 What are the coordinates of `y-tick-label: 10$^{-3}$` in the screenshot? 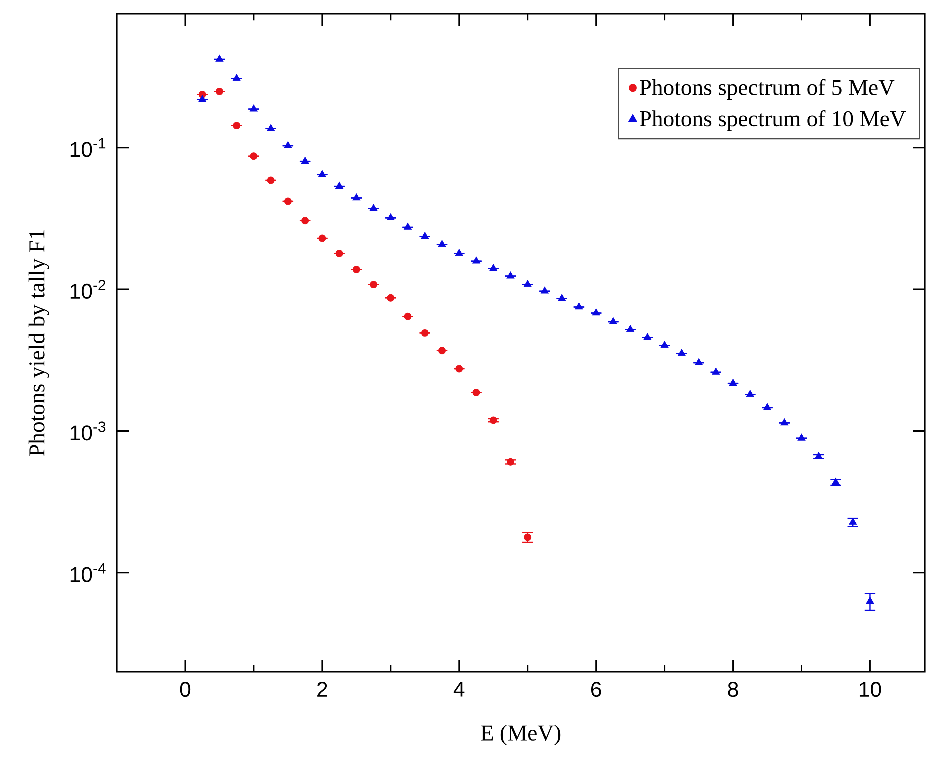 It's located at (88, 431).